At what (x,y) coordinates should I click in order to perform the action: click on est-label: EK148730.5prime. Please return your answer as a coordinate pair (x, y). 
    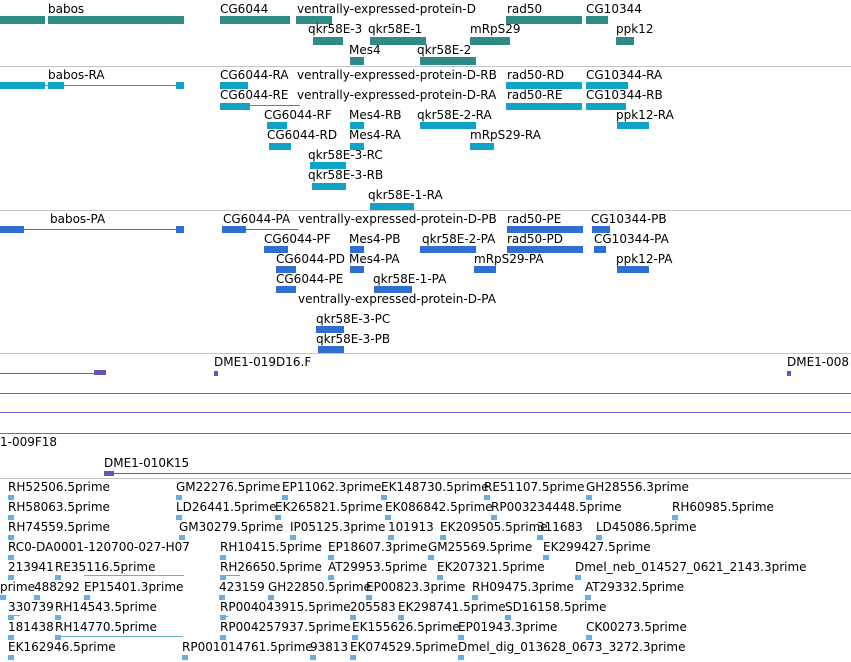
    Looking at the image, I should click on (435, 487).